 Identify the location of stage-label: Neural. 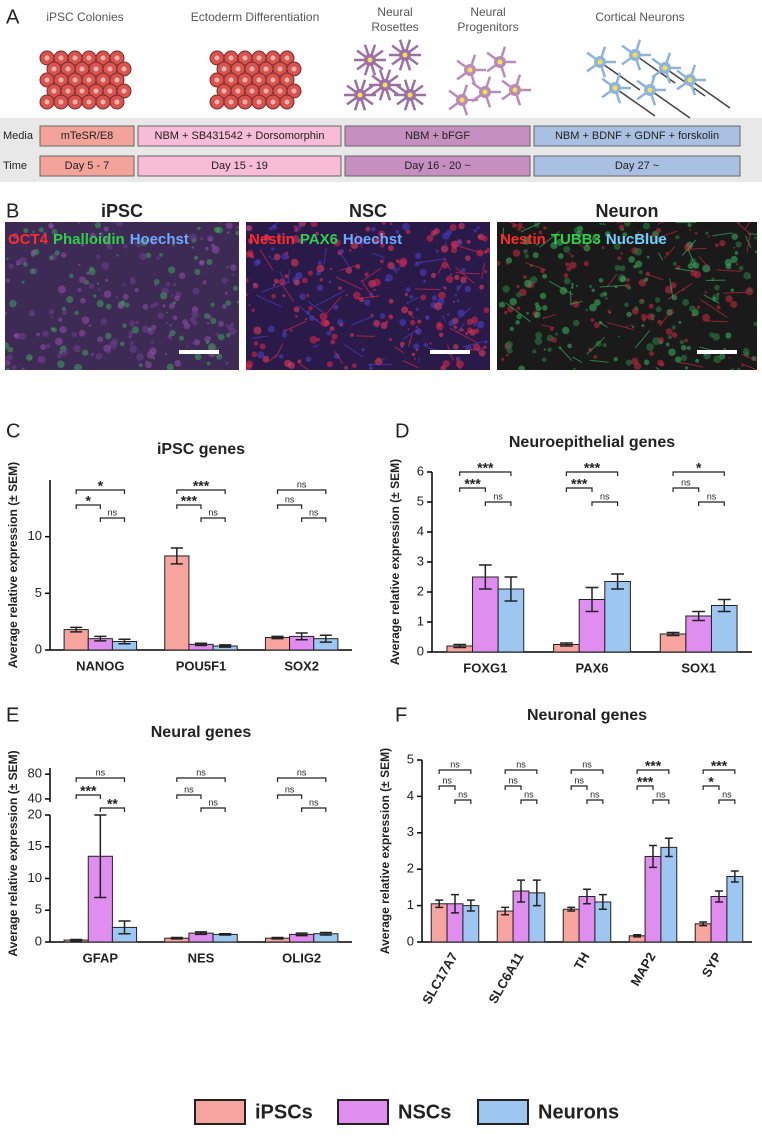
(487, 12).